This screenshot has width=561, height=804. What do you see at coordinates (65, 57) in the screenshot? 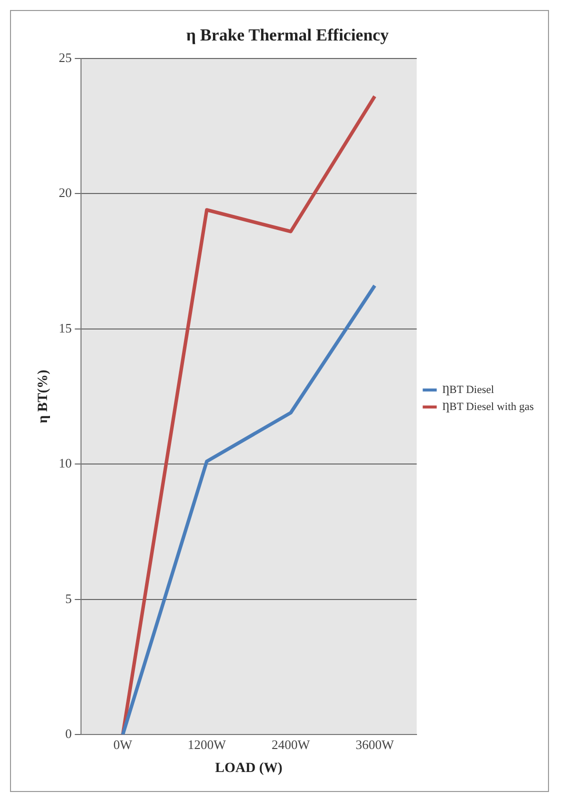
I see `y-tick-label: 25` at bounding box center [65, 57].